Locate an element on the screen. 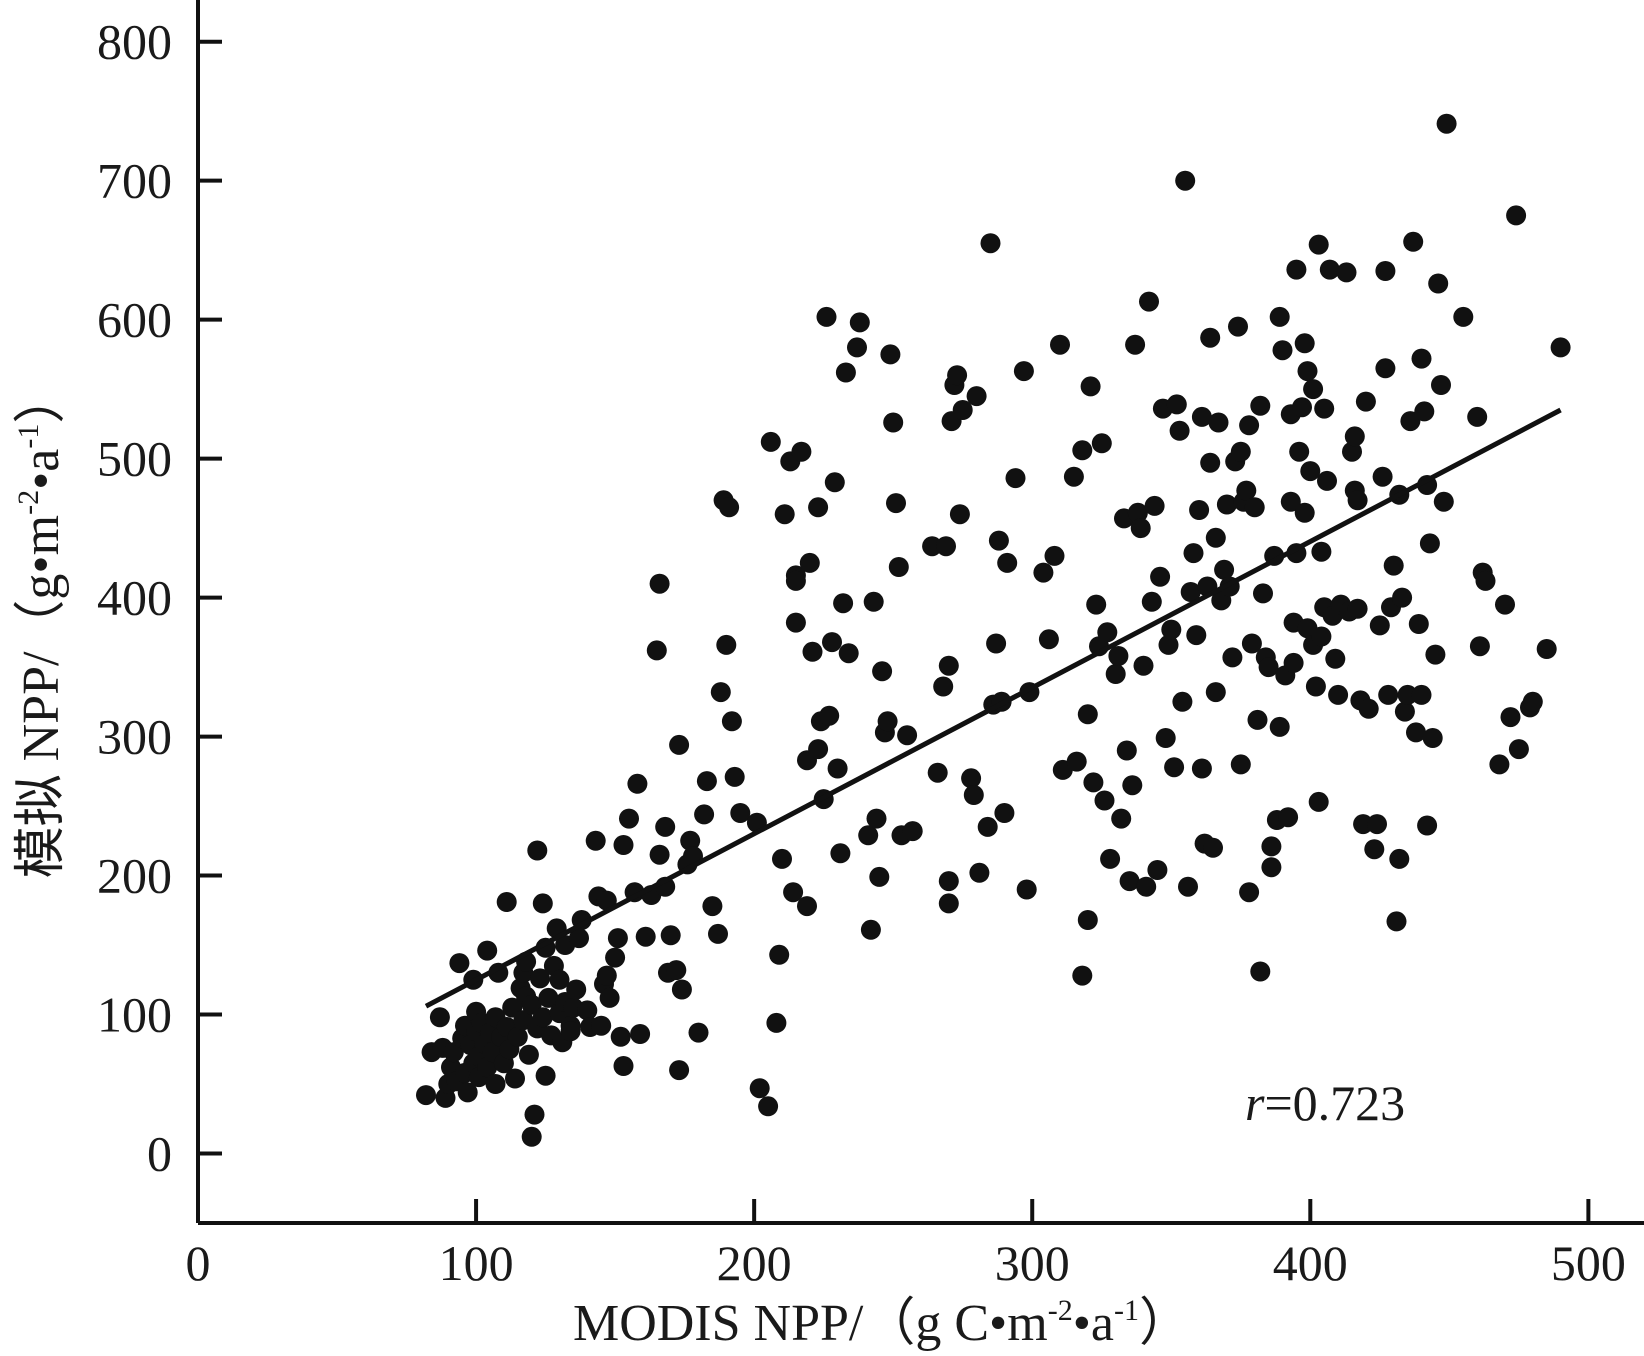 Image resolution: width=1644 pixels, height=1356 pixels. y-tick-label: 800 is located at coordinates (134, 42).